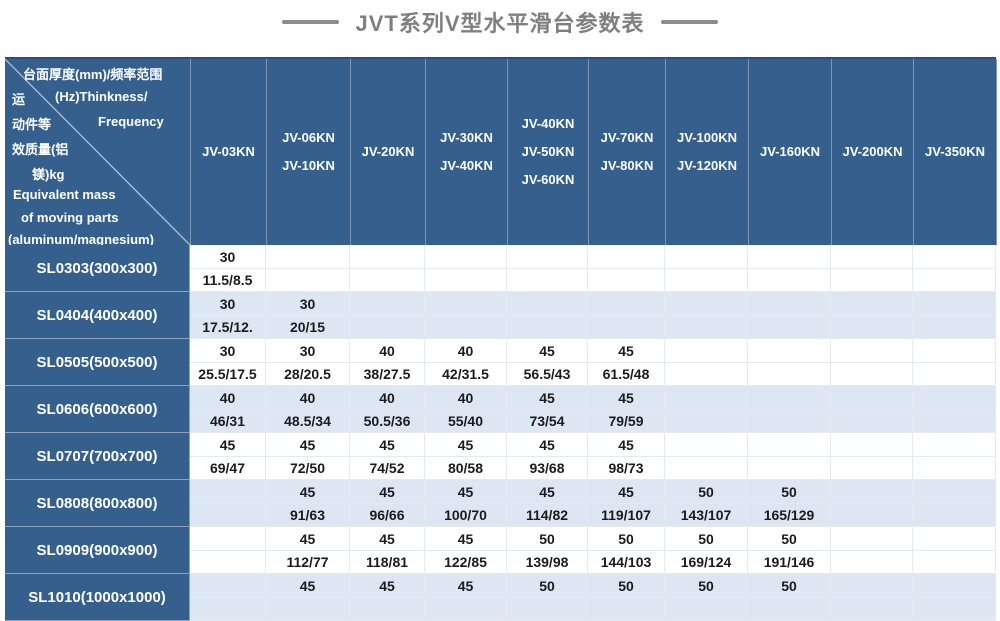 The image size is (1000, 621). Describe the element at coordinates (227, 421) in the screenshot. I see `cell-mass-value: 46/31` at that location.